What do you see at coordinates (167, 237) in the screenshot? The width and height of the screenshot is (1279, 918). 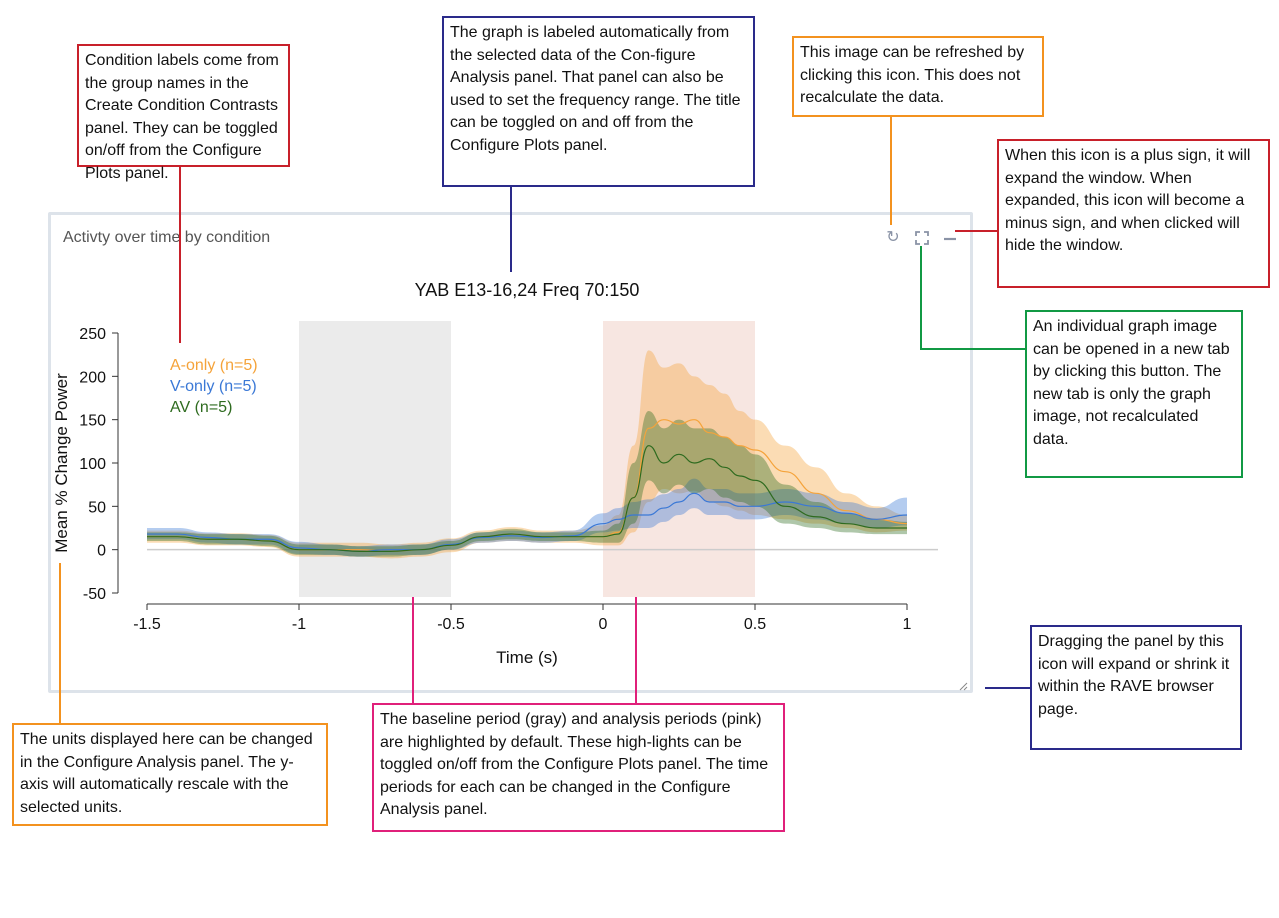 I see `panel-title: Activty over time by condition` at bounding box center [167, 237].